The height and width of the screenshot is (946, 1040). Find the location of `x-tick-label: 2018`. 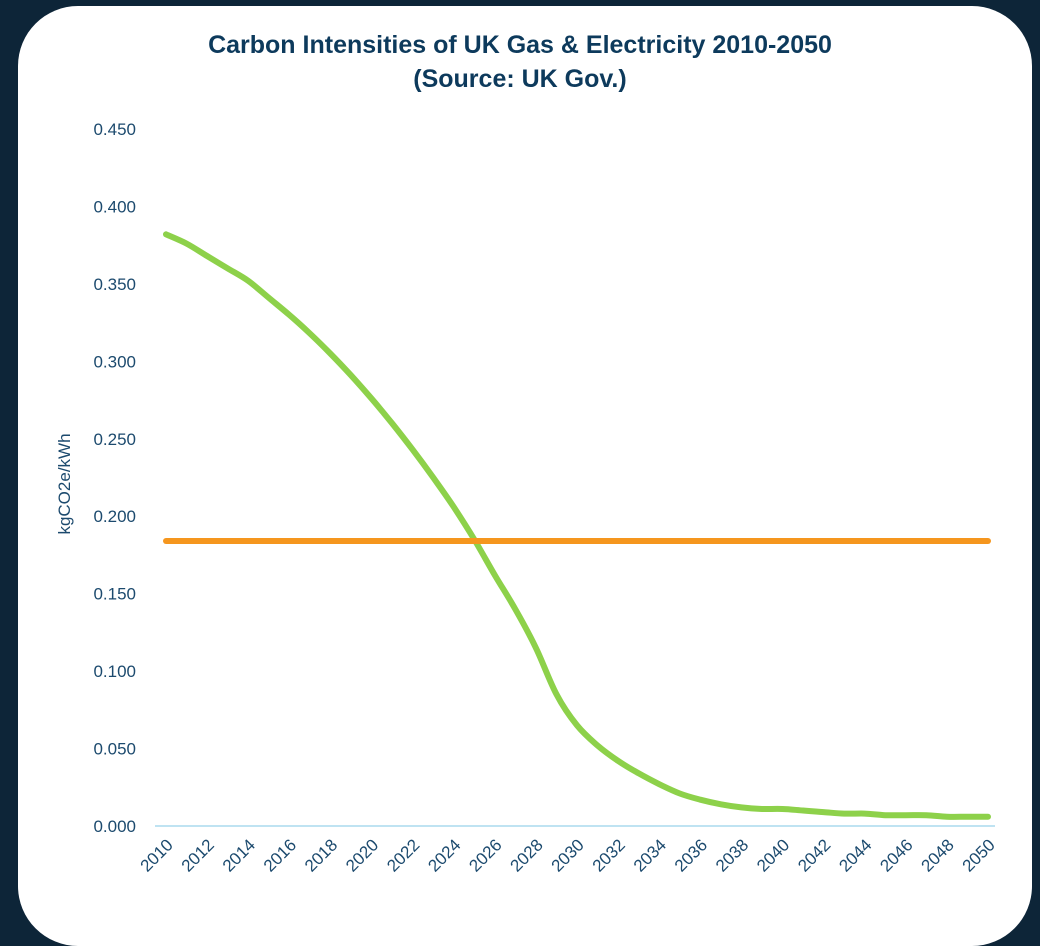

x-tick-label: 2018 is located at coordinates (321, 855).